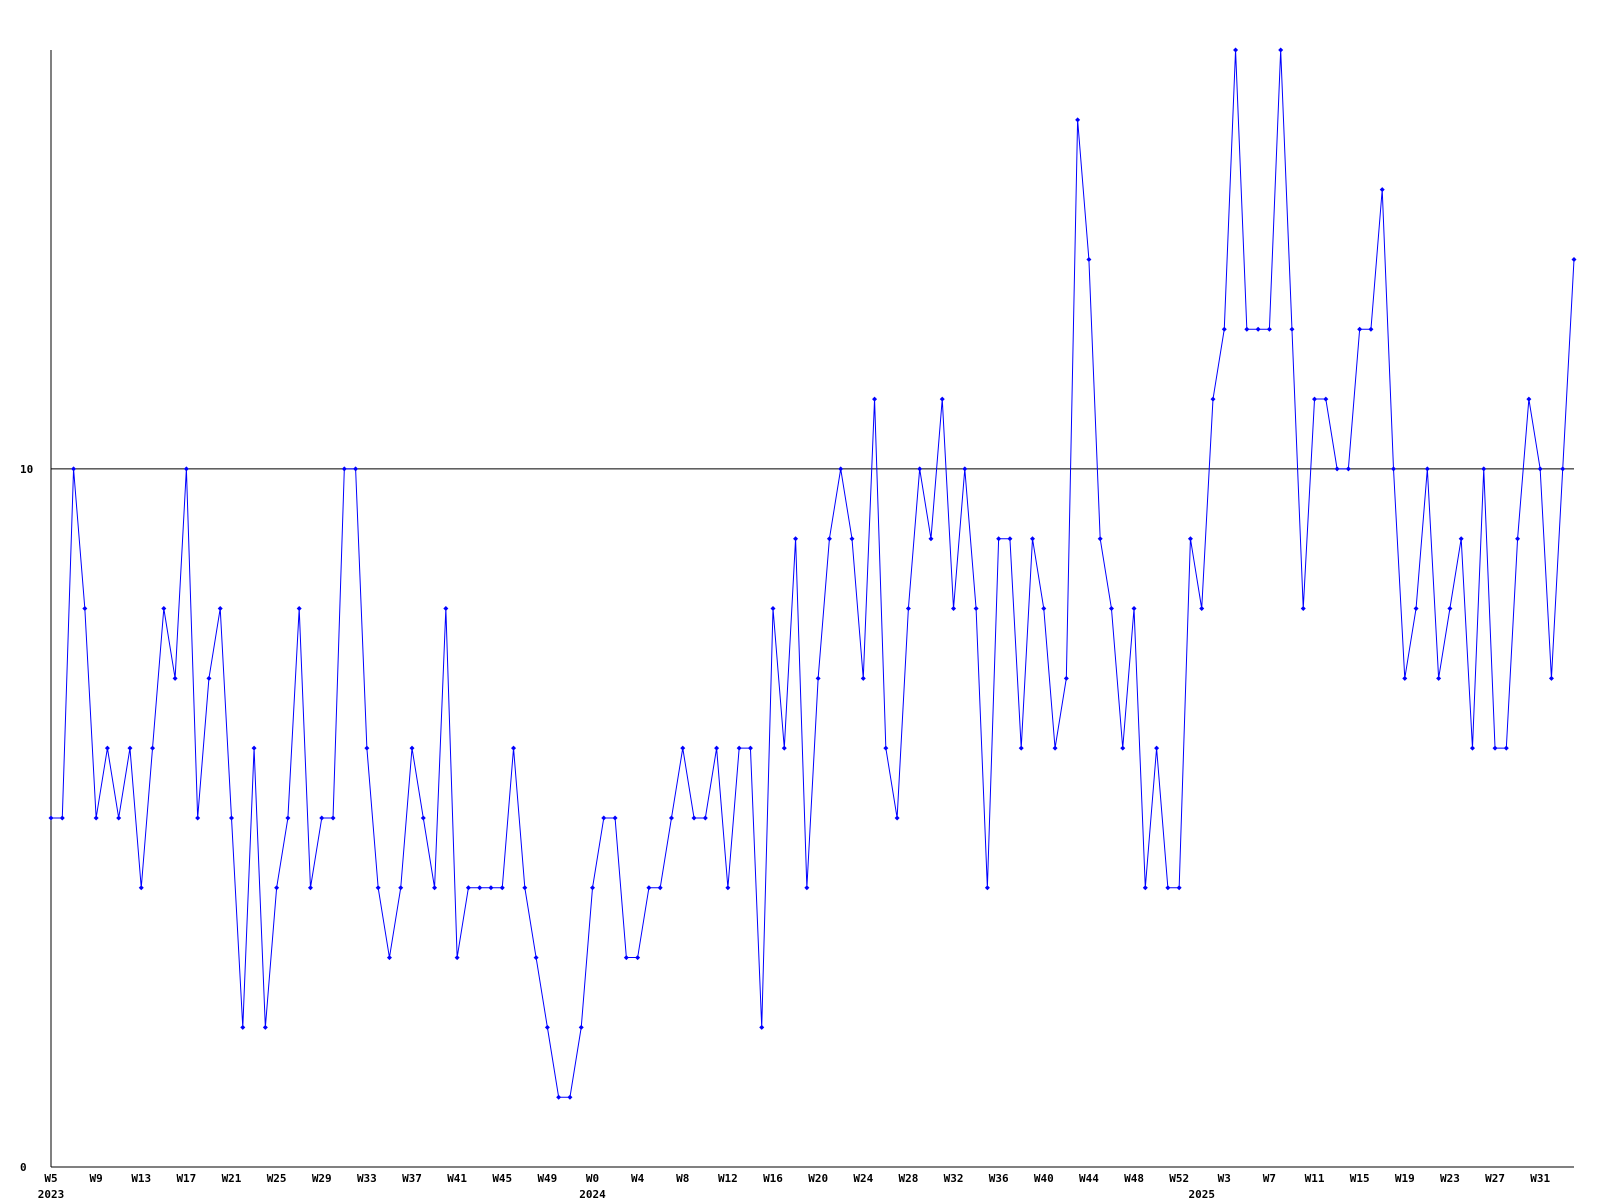  I want to click on x-tick-label: W33, so click(367, 1178).